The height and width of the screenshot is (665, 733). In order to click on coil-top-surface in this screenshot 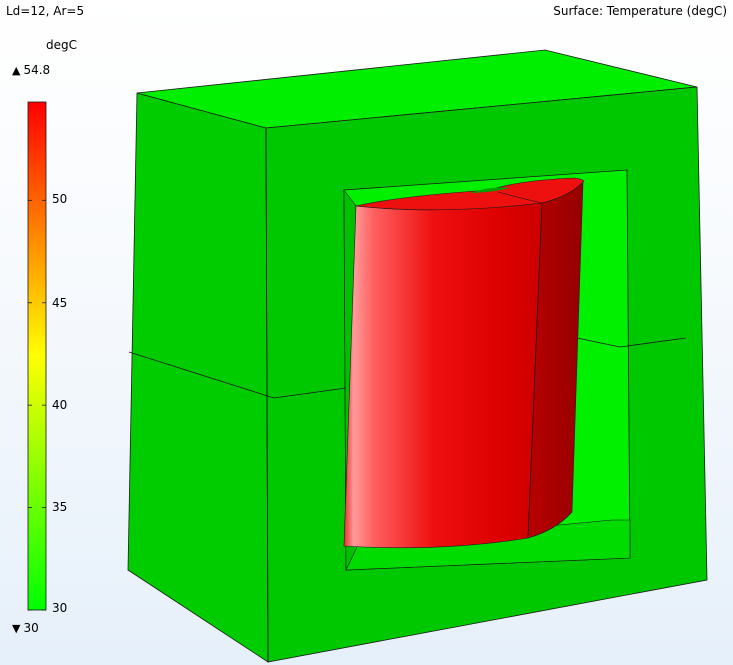, I will do `click(469, 194)`.